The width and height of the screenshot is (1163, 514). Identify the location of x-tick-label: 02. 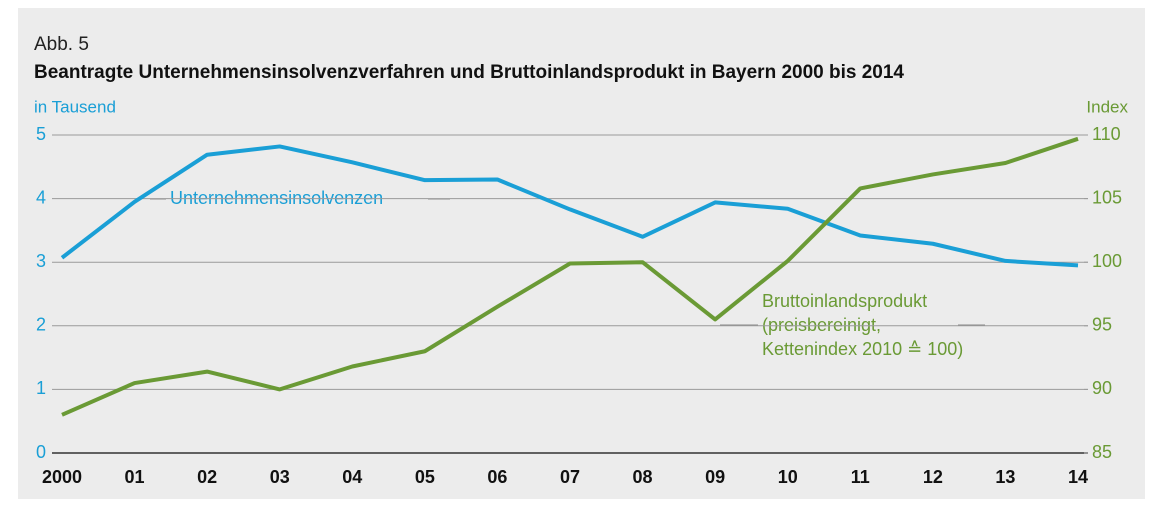
(207, 477).